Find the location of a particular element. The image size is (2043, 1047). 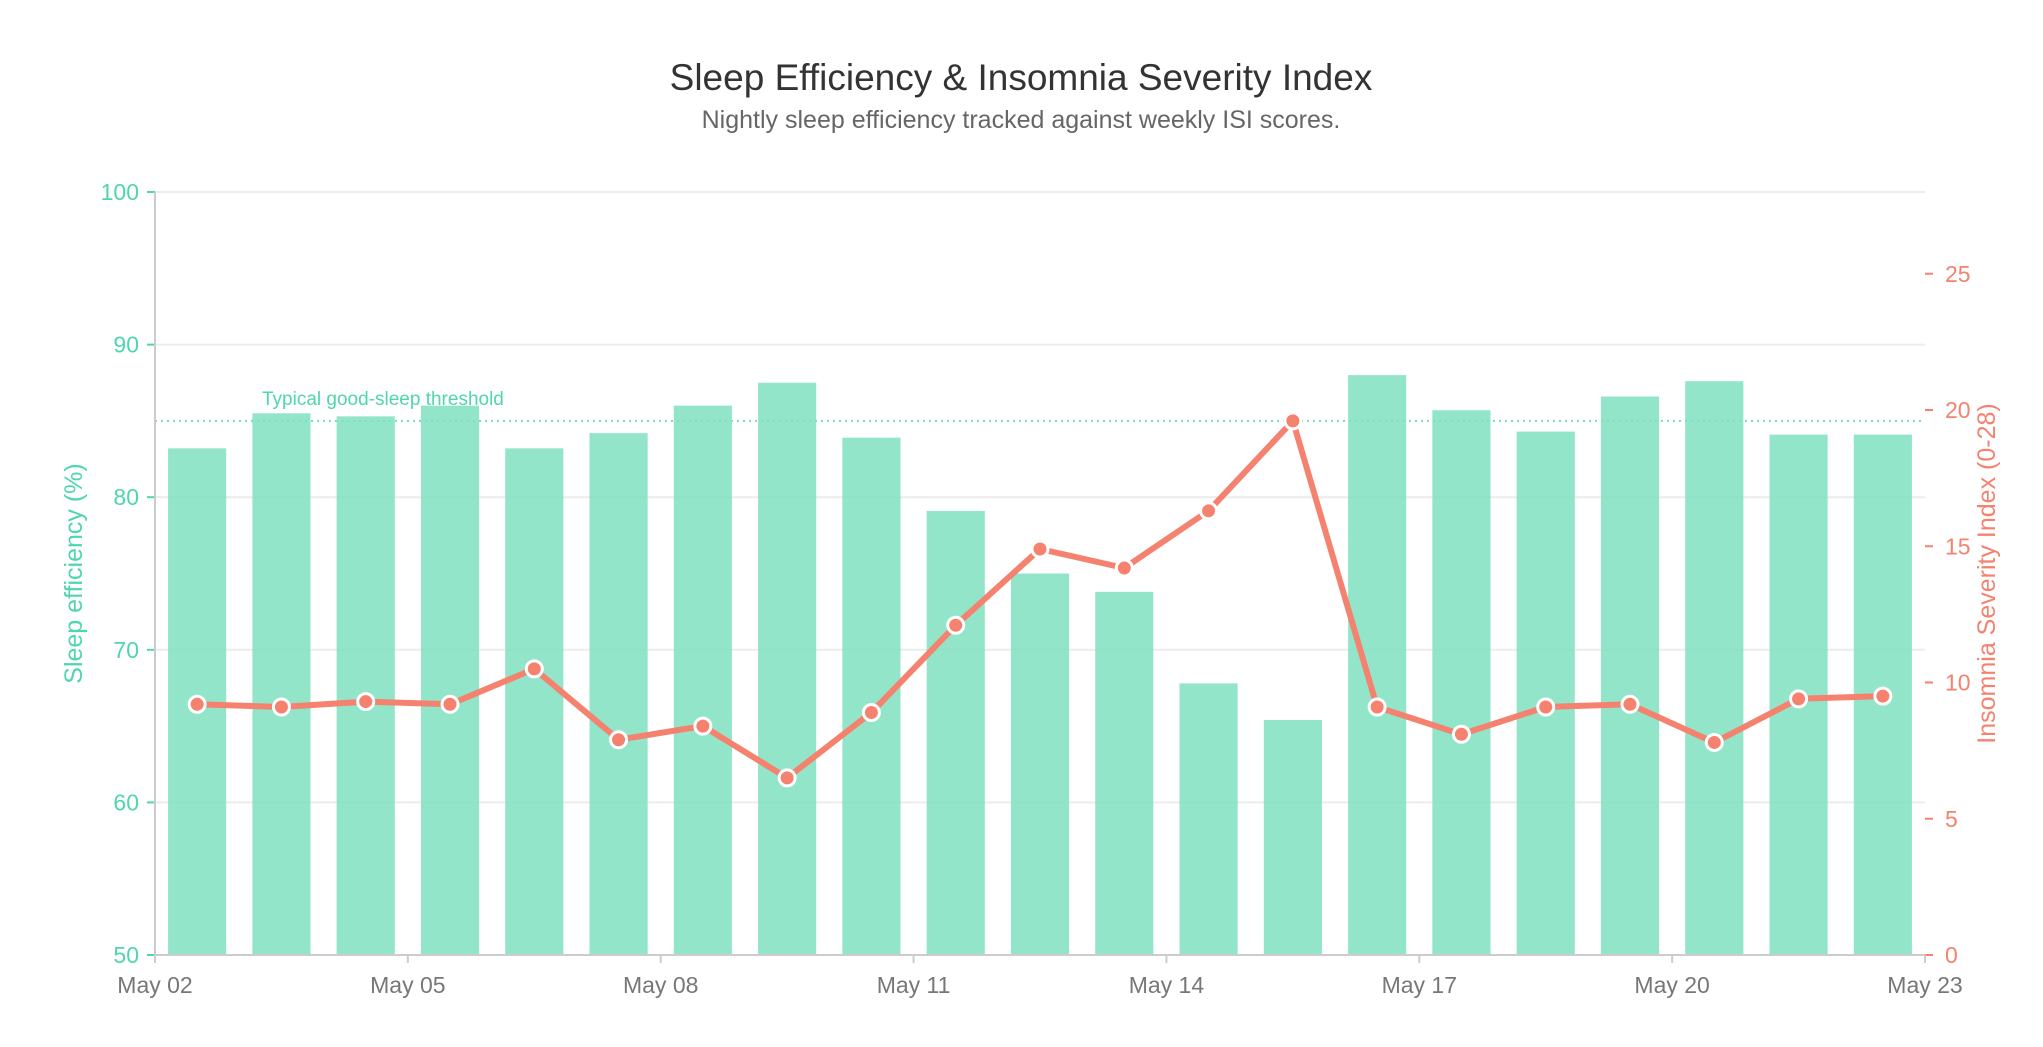

x-tick-label: May 14 is located at coordinates (1167, 985).